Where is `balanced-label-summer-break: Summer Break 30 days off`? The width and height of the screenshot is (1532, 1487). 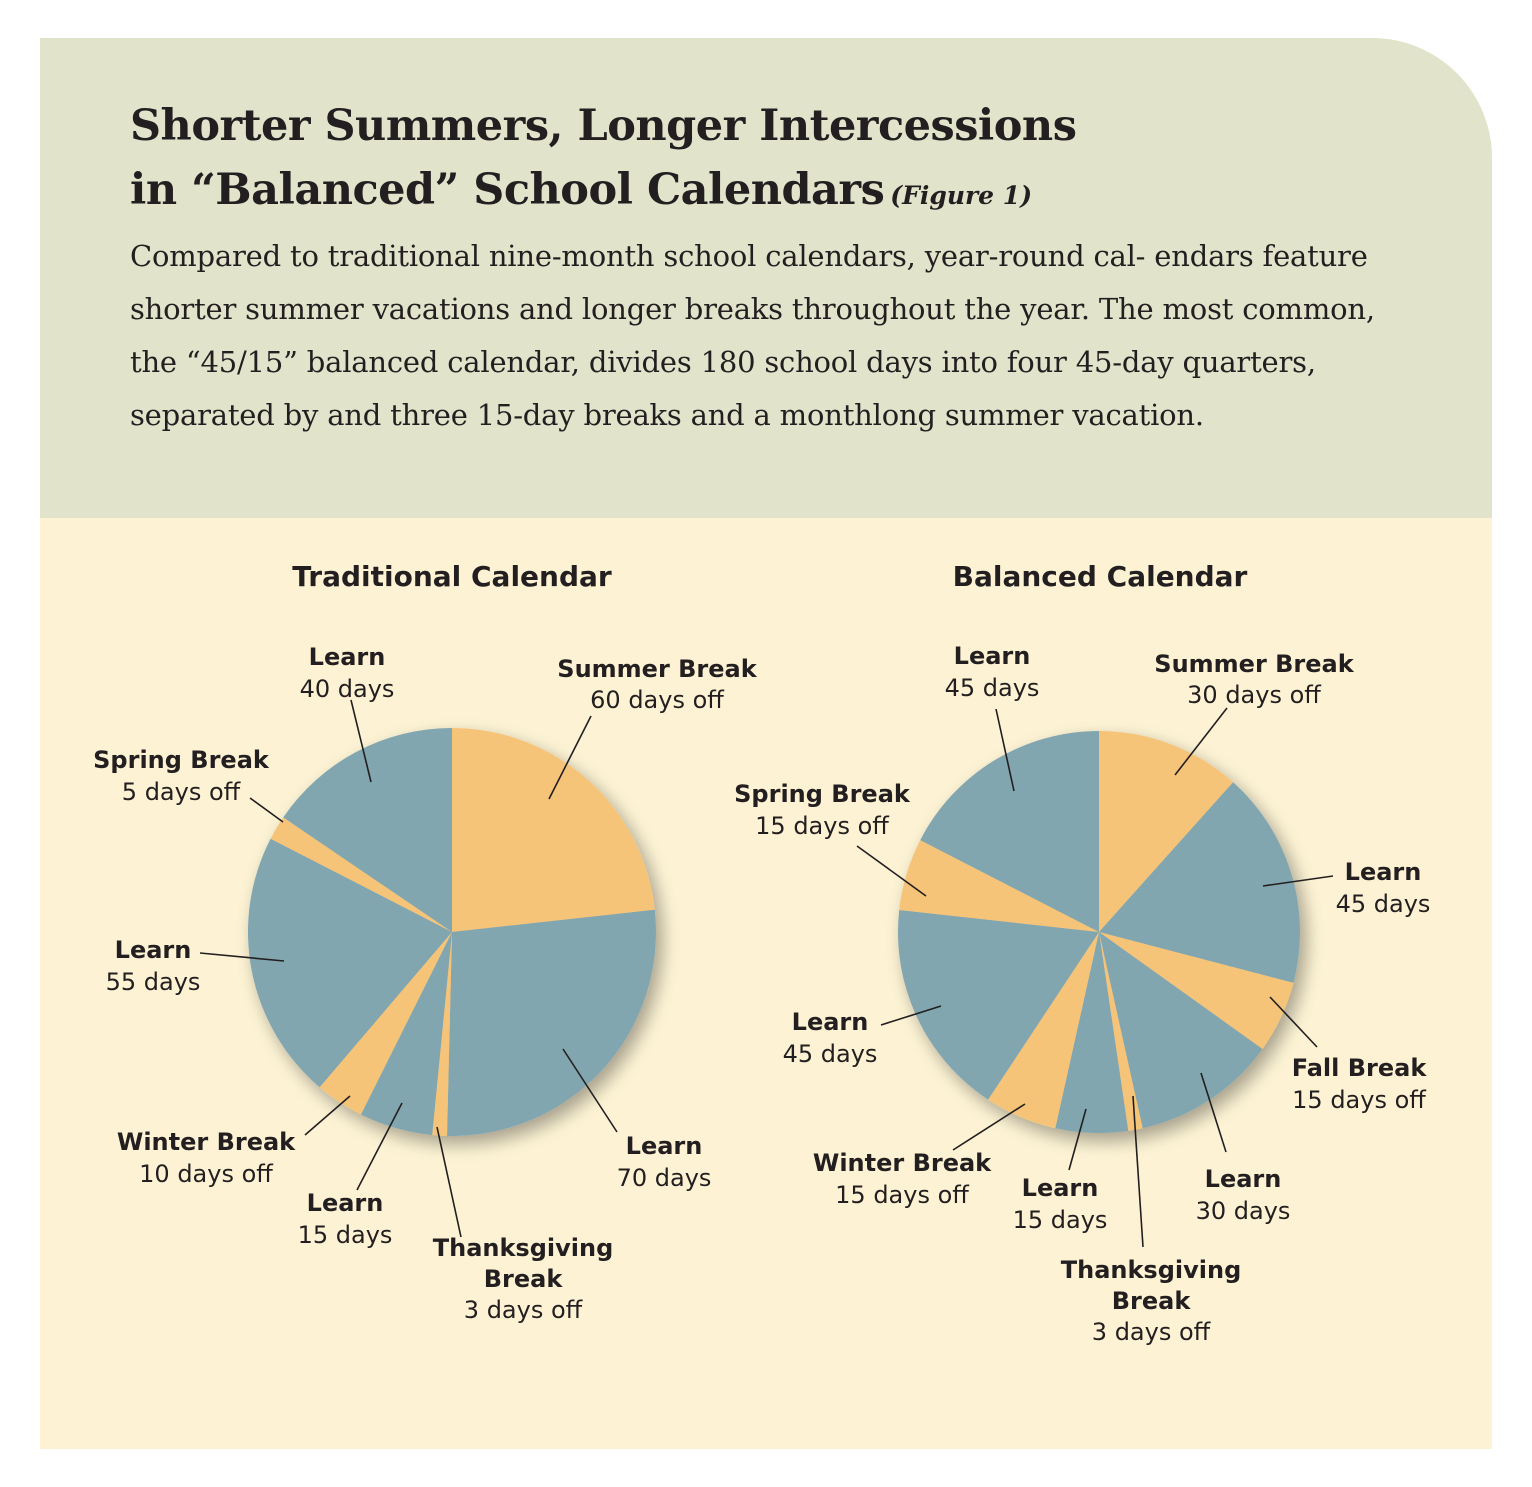 balanced-label-summer-break: Summer Break 30 days off is located at coordinates (1254, 679).